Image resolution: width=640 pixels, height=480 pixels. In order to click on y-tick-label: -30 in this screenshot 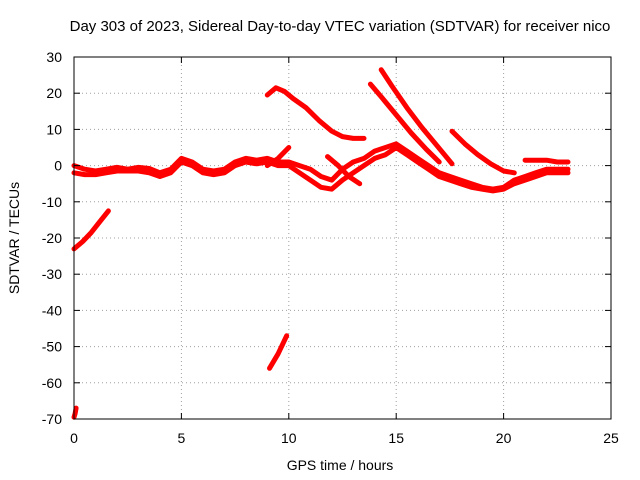, I will do `click(52, 274)`.